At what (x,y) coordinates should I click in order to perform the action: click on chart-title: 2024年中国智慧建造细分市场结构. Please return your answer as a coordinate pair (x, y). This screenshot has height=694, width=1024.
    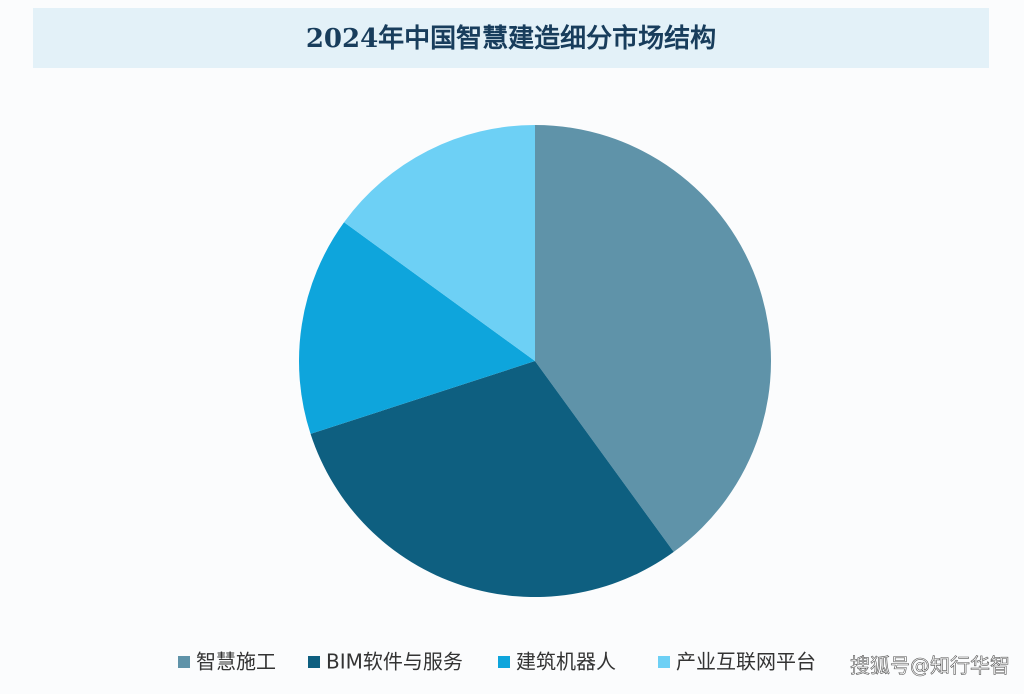
    Looking at the image, I should click on (511, 38).